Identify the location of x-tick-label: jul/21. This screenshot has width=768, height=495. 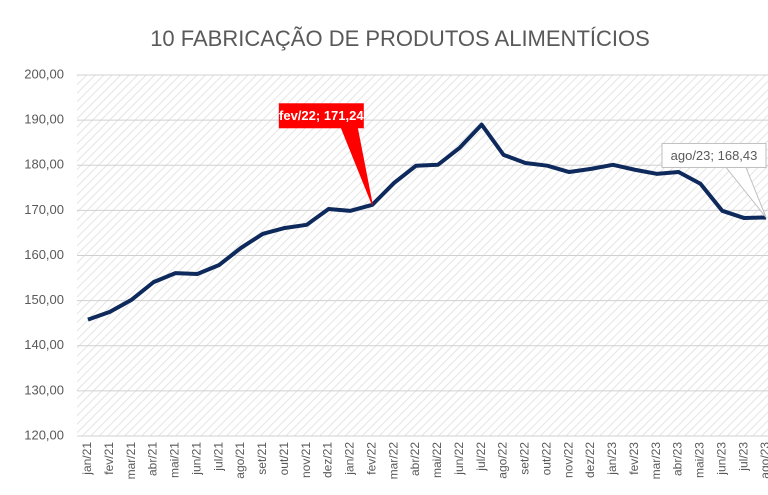
(218, 457).